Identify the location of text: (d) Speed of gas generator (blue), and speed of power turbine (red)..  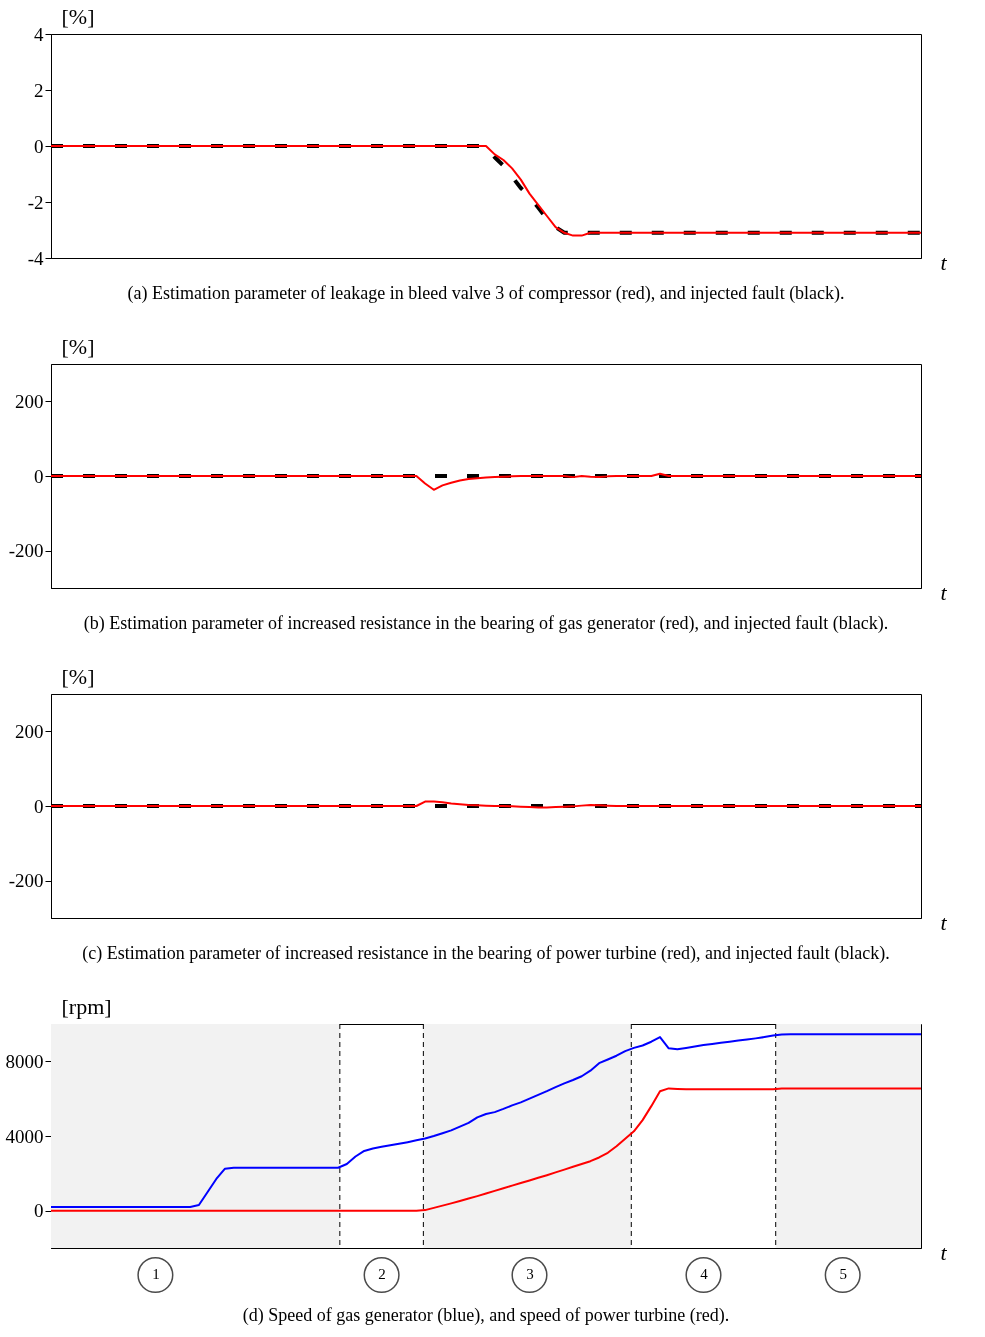
(486, 1316).